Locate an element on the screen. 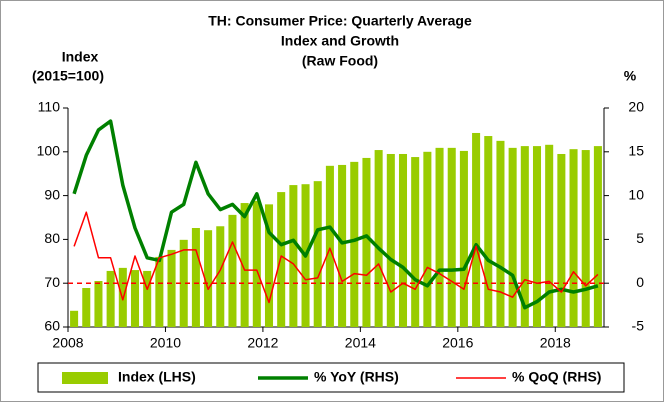  x-tick-label: 2010 is located at coordinates (165, 343).